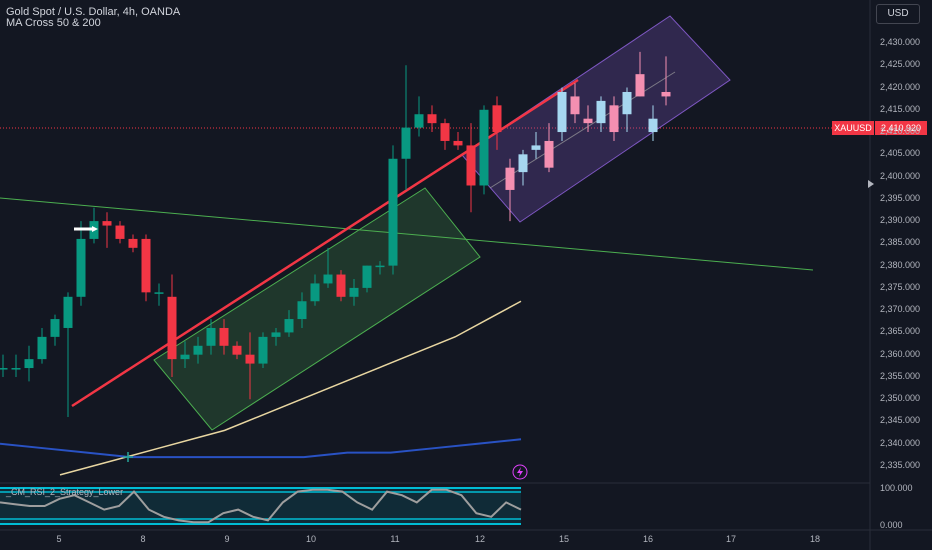 This screenshot has width=932, height=550. I want to click on y-tick: 2,340.000, so click(900, 442).